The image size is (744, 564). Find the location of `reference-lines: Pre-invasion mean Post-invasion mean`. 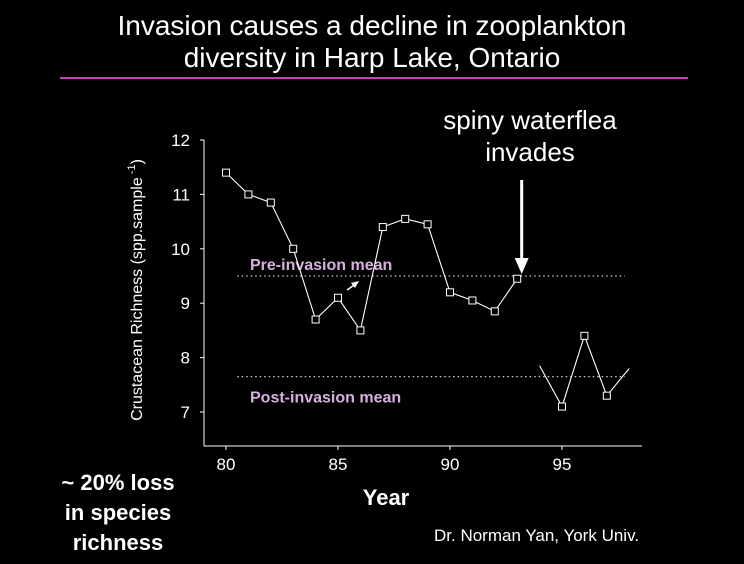

reference-lines: Pre-invasion mean Post-invasion mean is located at coordinates (431, 332).